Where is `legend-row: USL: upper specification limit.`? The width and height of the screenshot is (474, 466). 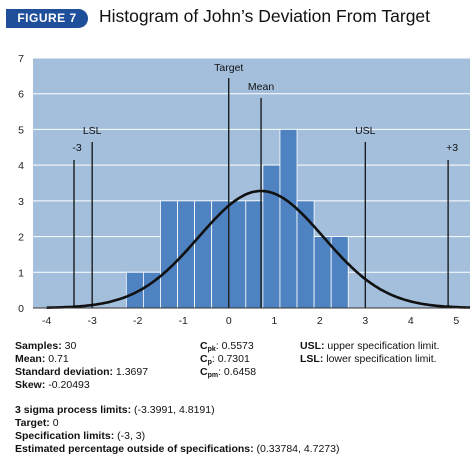
legend-row: USL: upper specification limit. is located at coordinates (370, 346).